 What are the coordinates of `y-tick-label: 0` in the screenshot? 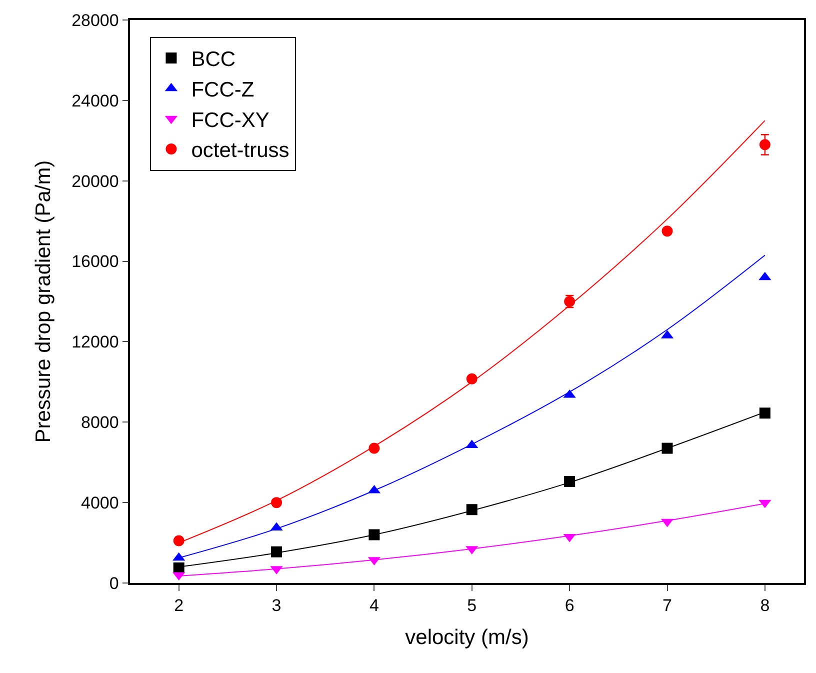 It's located at (114, 583).